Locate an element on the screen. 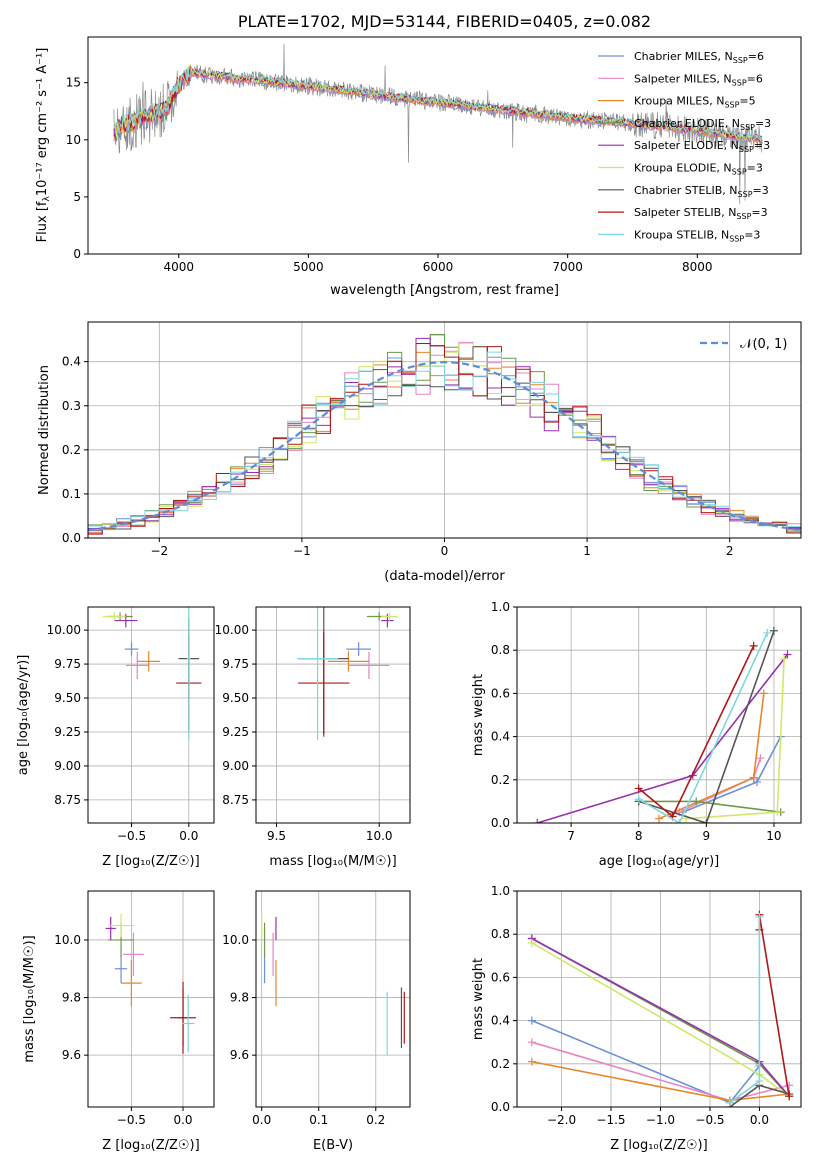 The width and height of the screenshot is (819, 1170). plot-mass_vs_EBV: 0.0 0.1 0.2 9.6 9.8 10.0 E(B-V) is located at coordinates (316, 1021).